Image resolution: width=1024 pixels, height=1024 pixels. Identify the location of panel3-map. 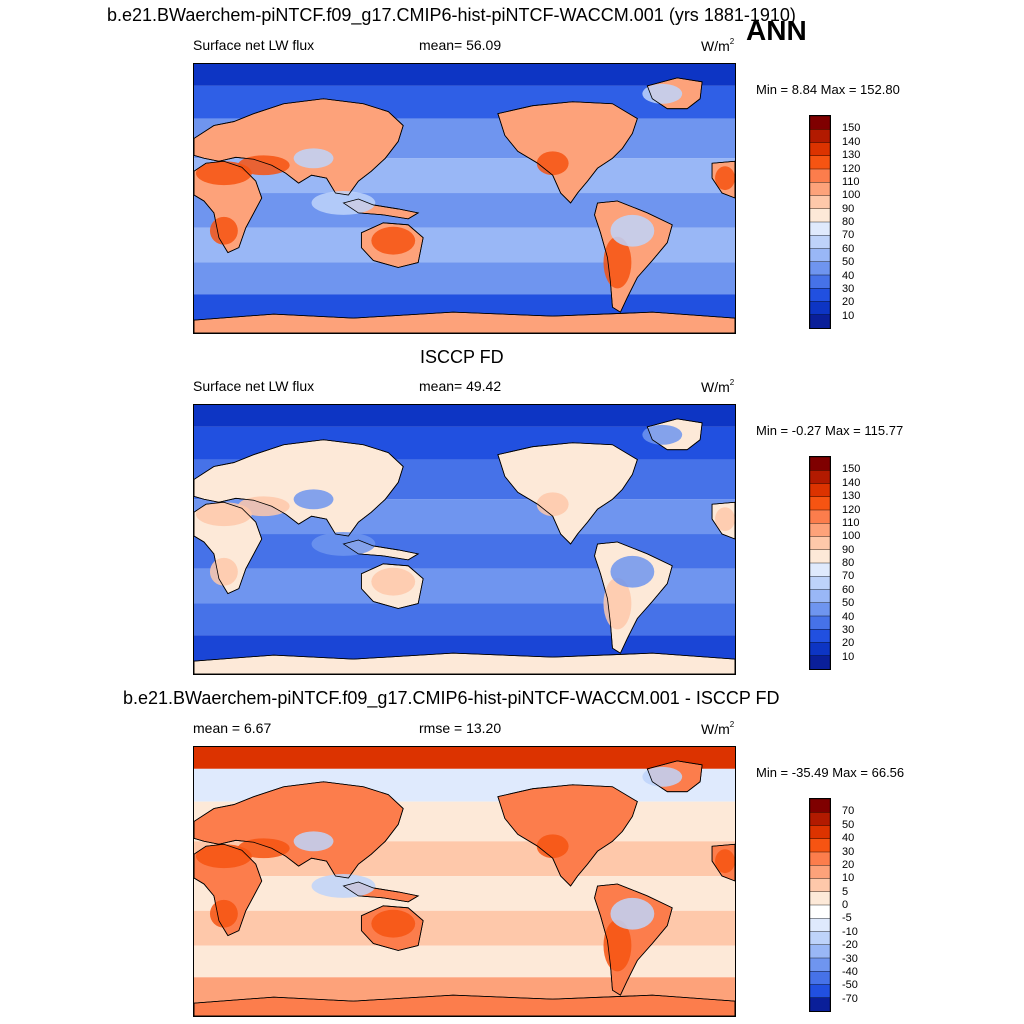
(464, 881).